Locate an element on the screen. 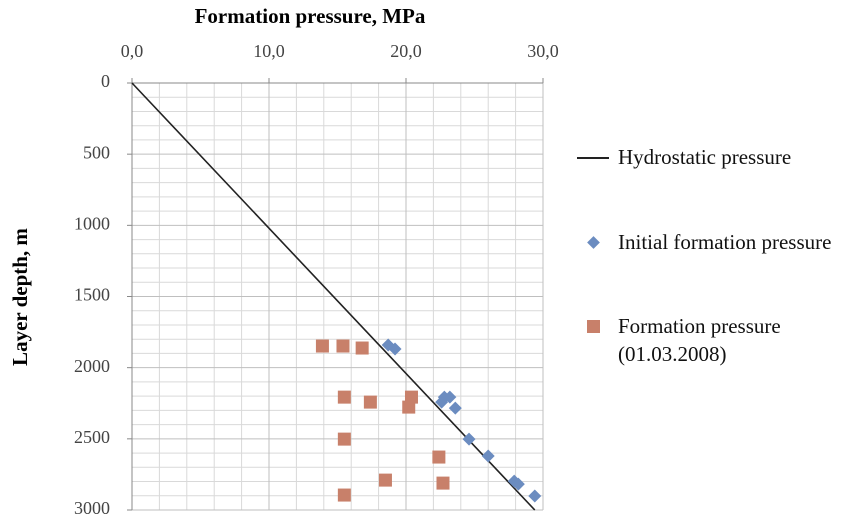 This screenshot has width=845, height=520. y-axis-title: Layer depth, m is located at coordinates (20, 297).